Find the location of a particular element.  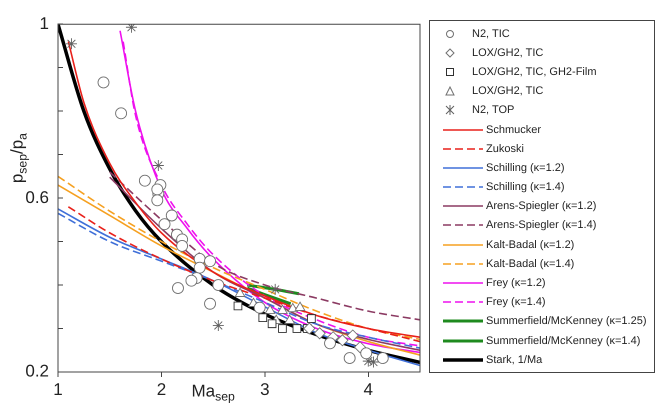

y-tick-label: 0.6 is located at coordinates (37, 197).